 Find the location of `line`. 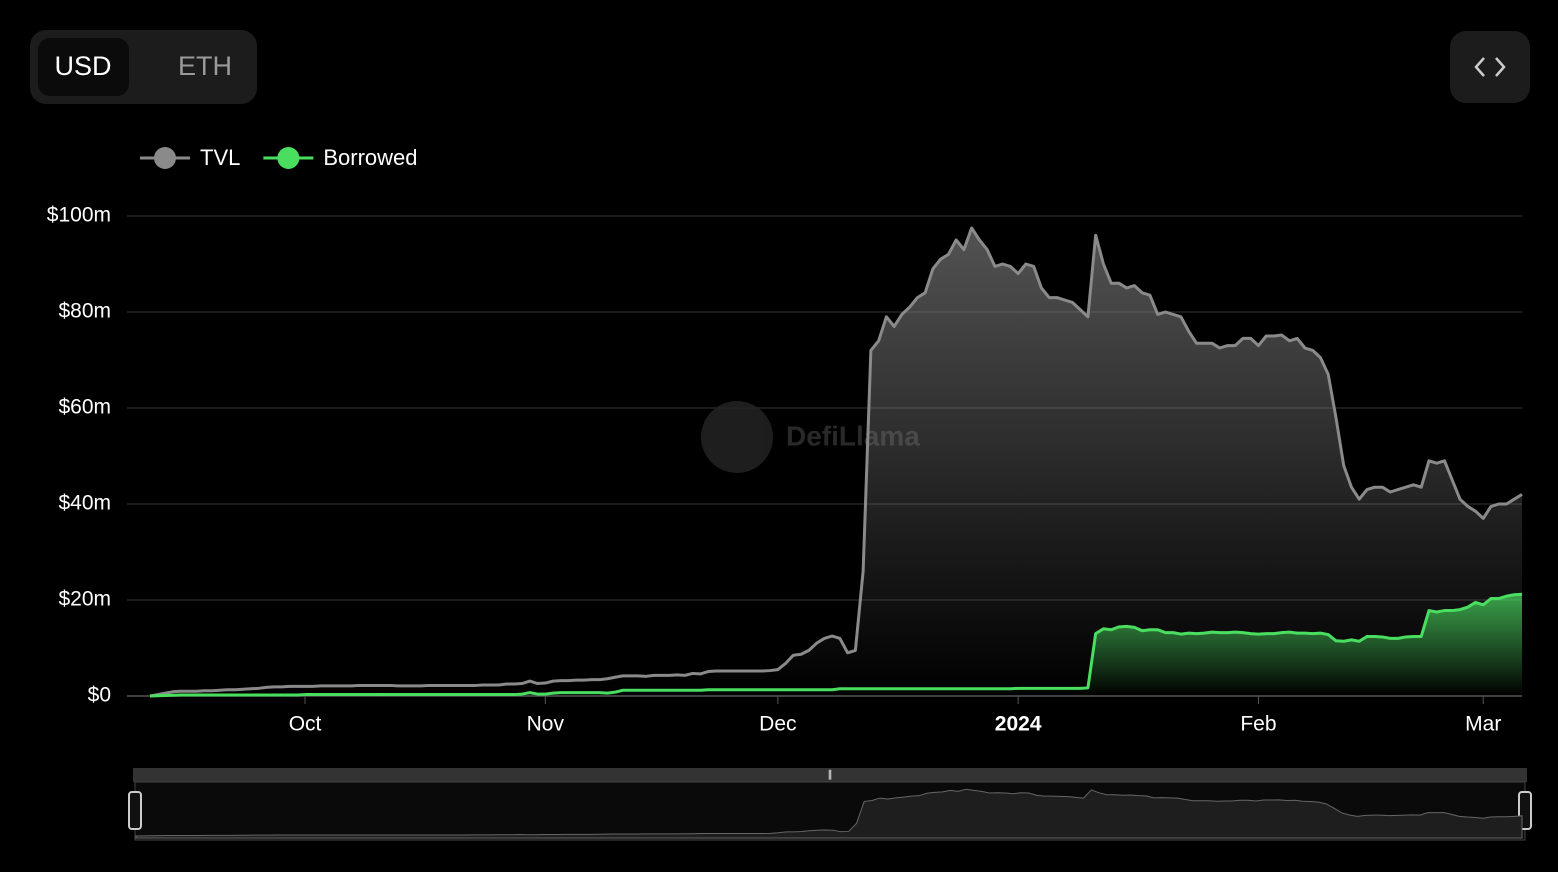

line is located at coordinates (836, 645).